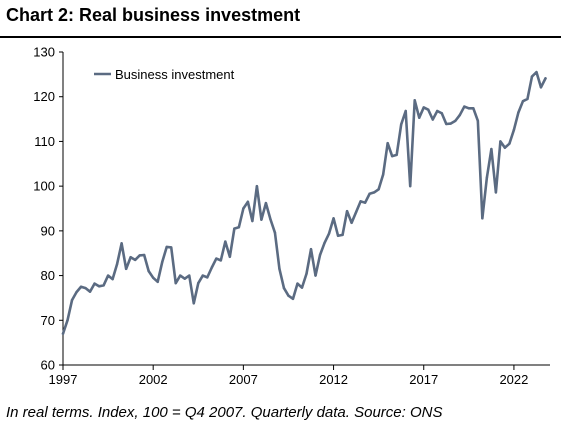 This screenshot has height=444, width=561. I want to click on y-tick-label: 70, so click(48, 320).